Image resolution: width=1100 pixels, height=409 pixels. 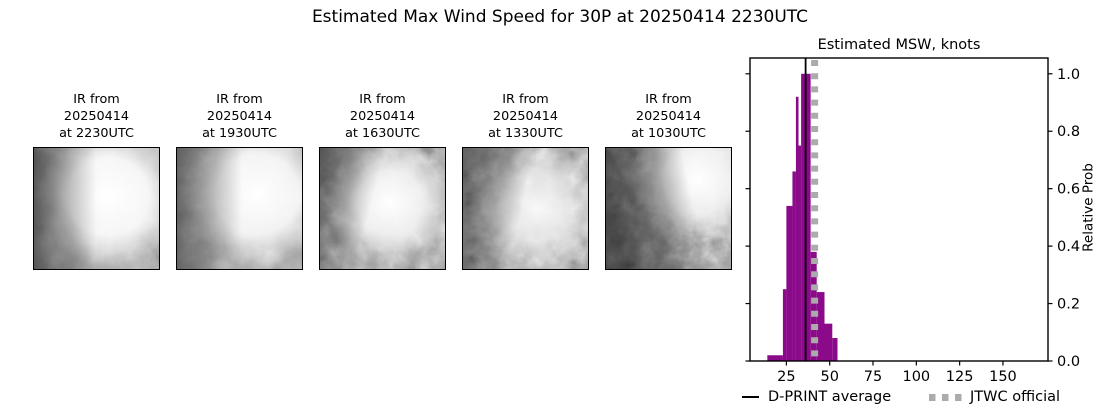 I want to click on ir-image-panel-5: IR from 20250414 at 1030UTC, so click(x=668, y=181).